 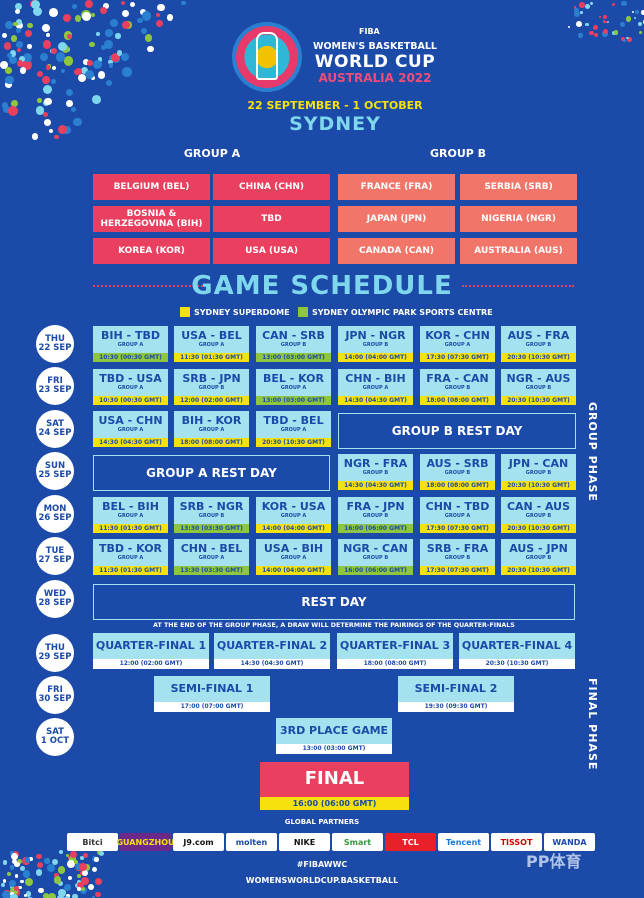 I want to click on game-time: 11:30 (01:30 GMT), so click(x=211, y=357).